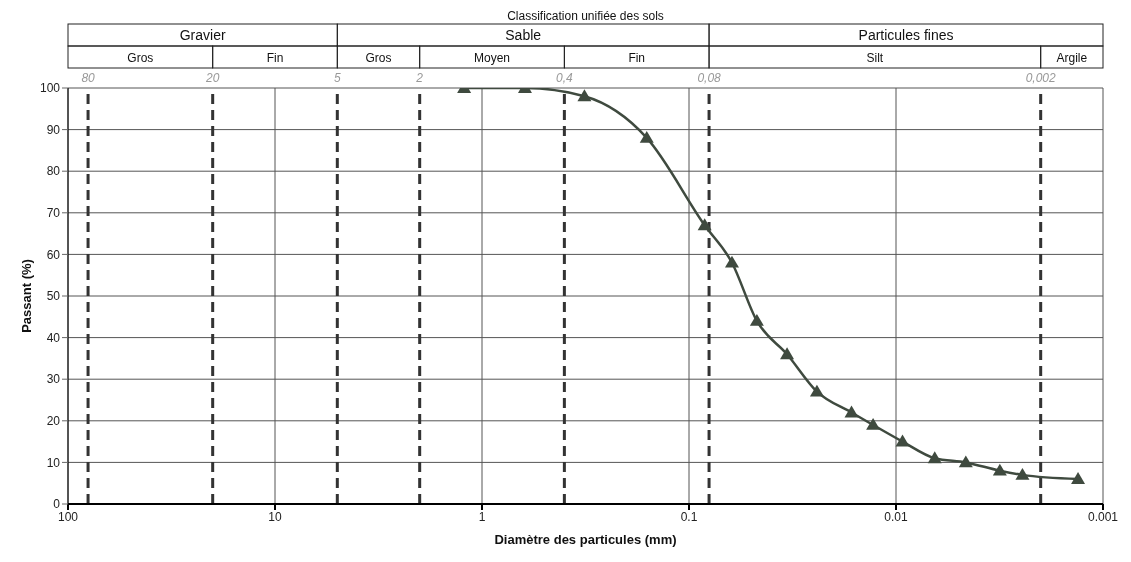  What do you see at coordinates (1041, 78) in the screenshot?
I see `ref-line-label: 0,002` at bounding box center [1041, 78].